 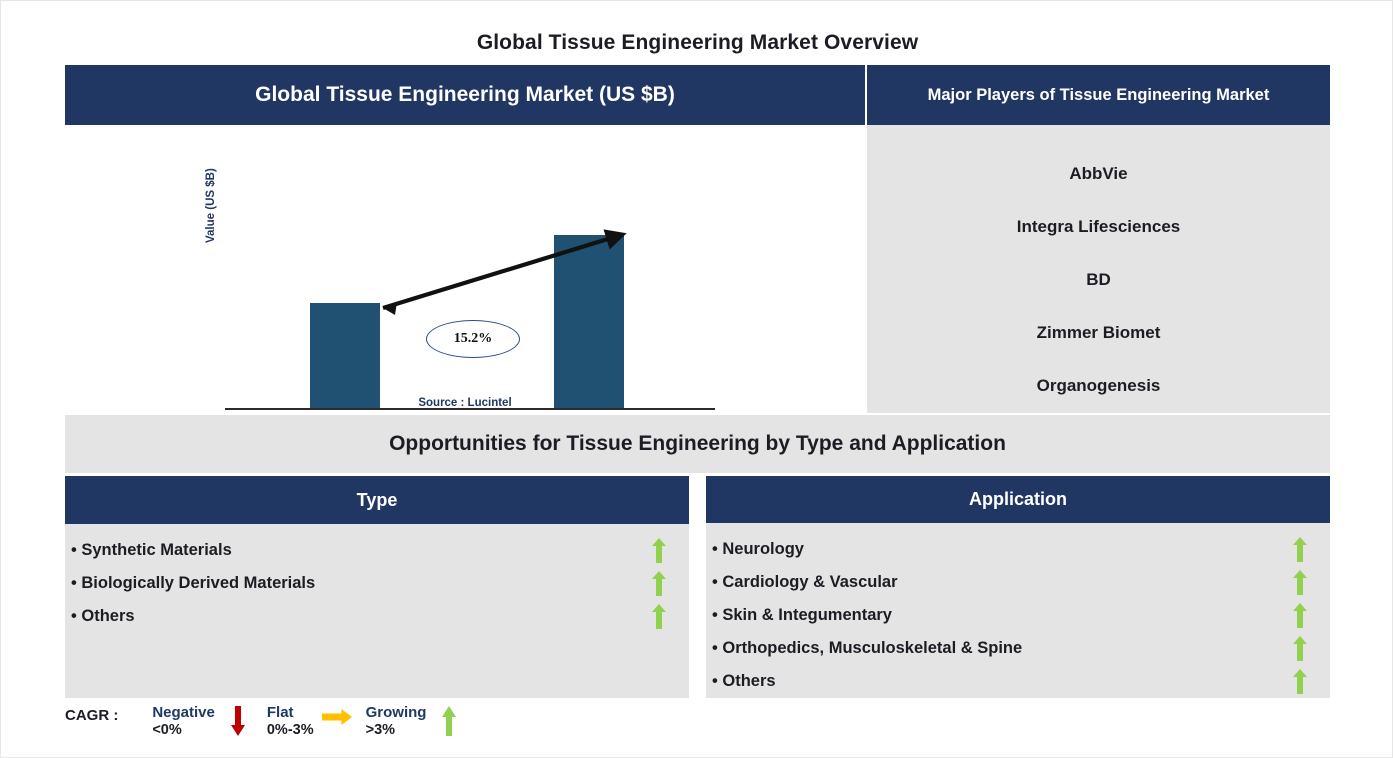 What do you see at coordinates (465, 95) in the screenshot?
I see `market-chart-panel-header: Global Tissue Engineering Market (US $B)` at bounding box center [465, 95].